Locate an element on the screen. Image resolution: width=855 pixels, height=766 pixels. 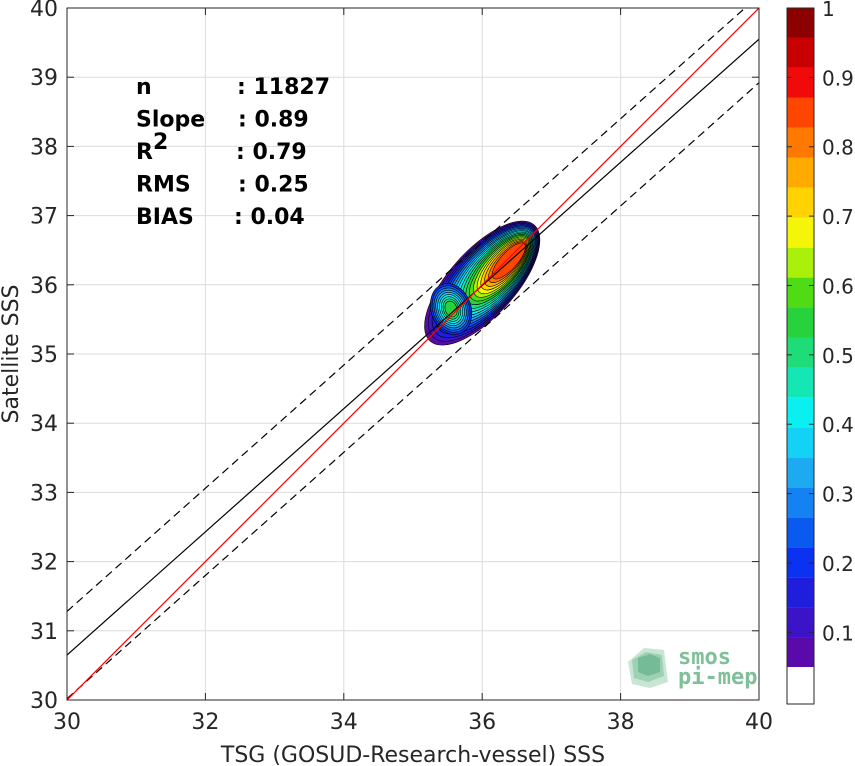
y-tick-label: 32 is located at coordinates (44, 563).